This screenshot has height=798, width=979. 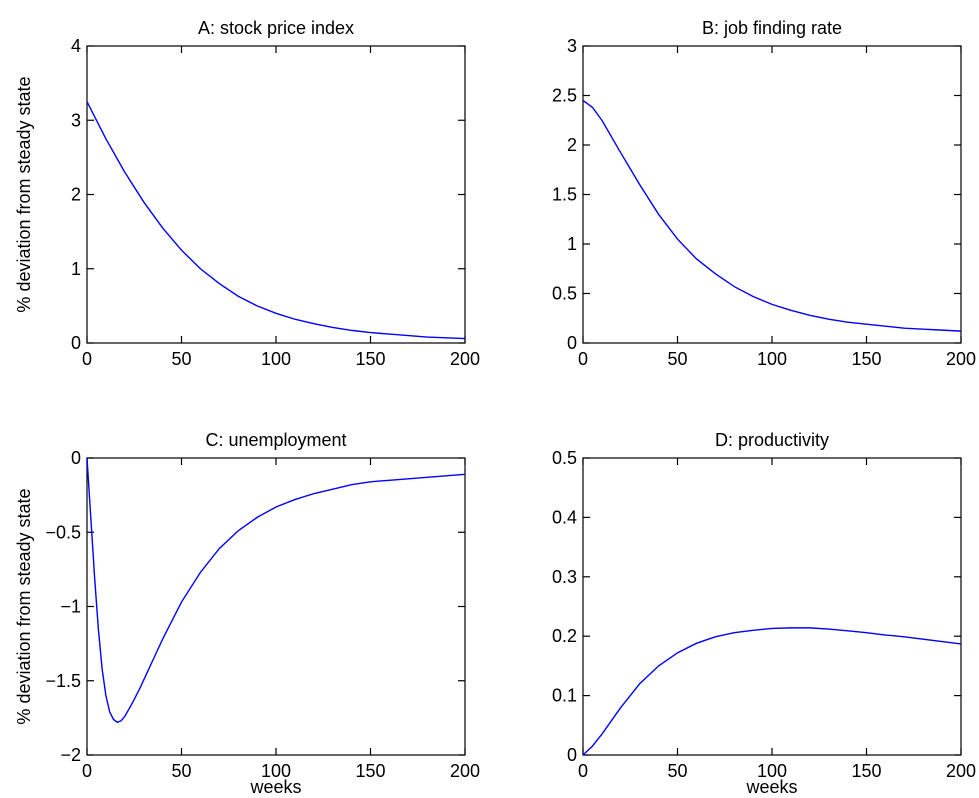 What do you see at coordinates (564, 96) in the screenshot?
I see `y-tick-label: 2.5` at bounding box center [564, 96].